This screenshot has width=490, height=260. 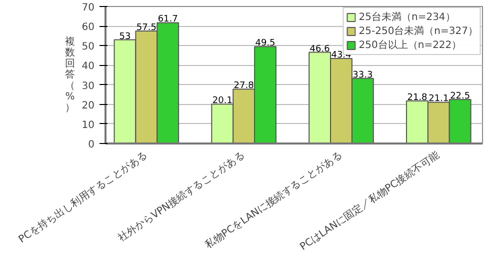 I want to click on data-label: 33.3, so click(x=362, y=75).